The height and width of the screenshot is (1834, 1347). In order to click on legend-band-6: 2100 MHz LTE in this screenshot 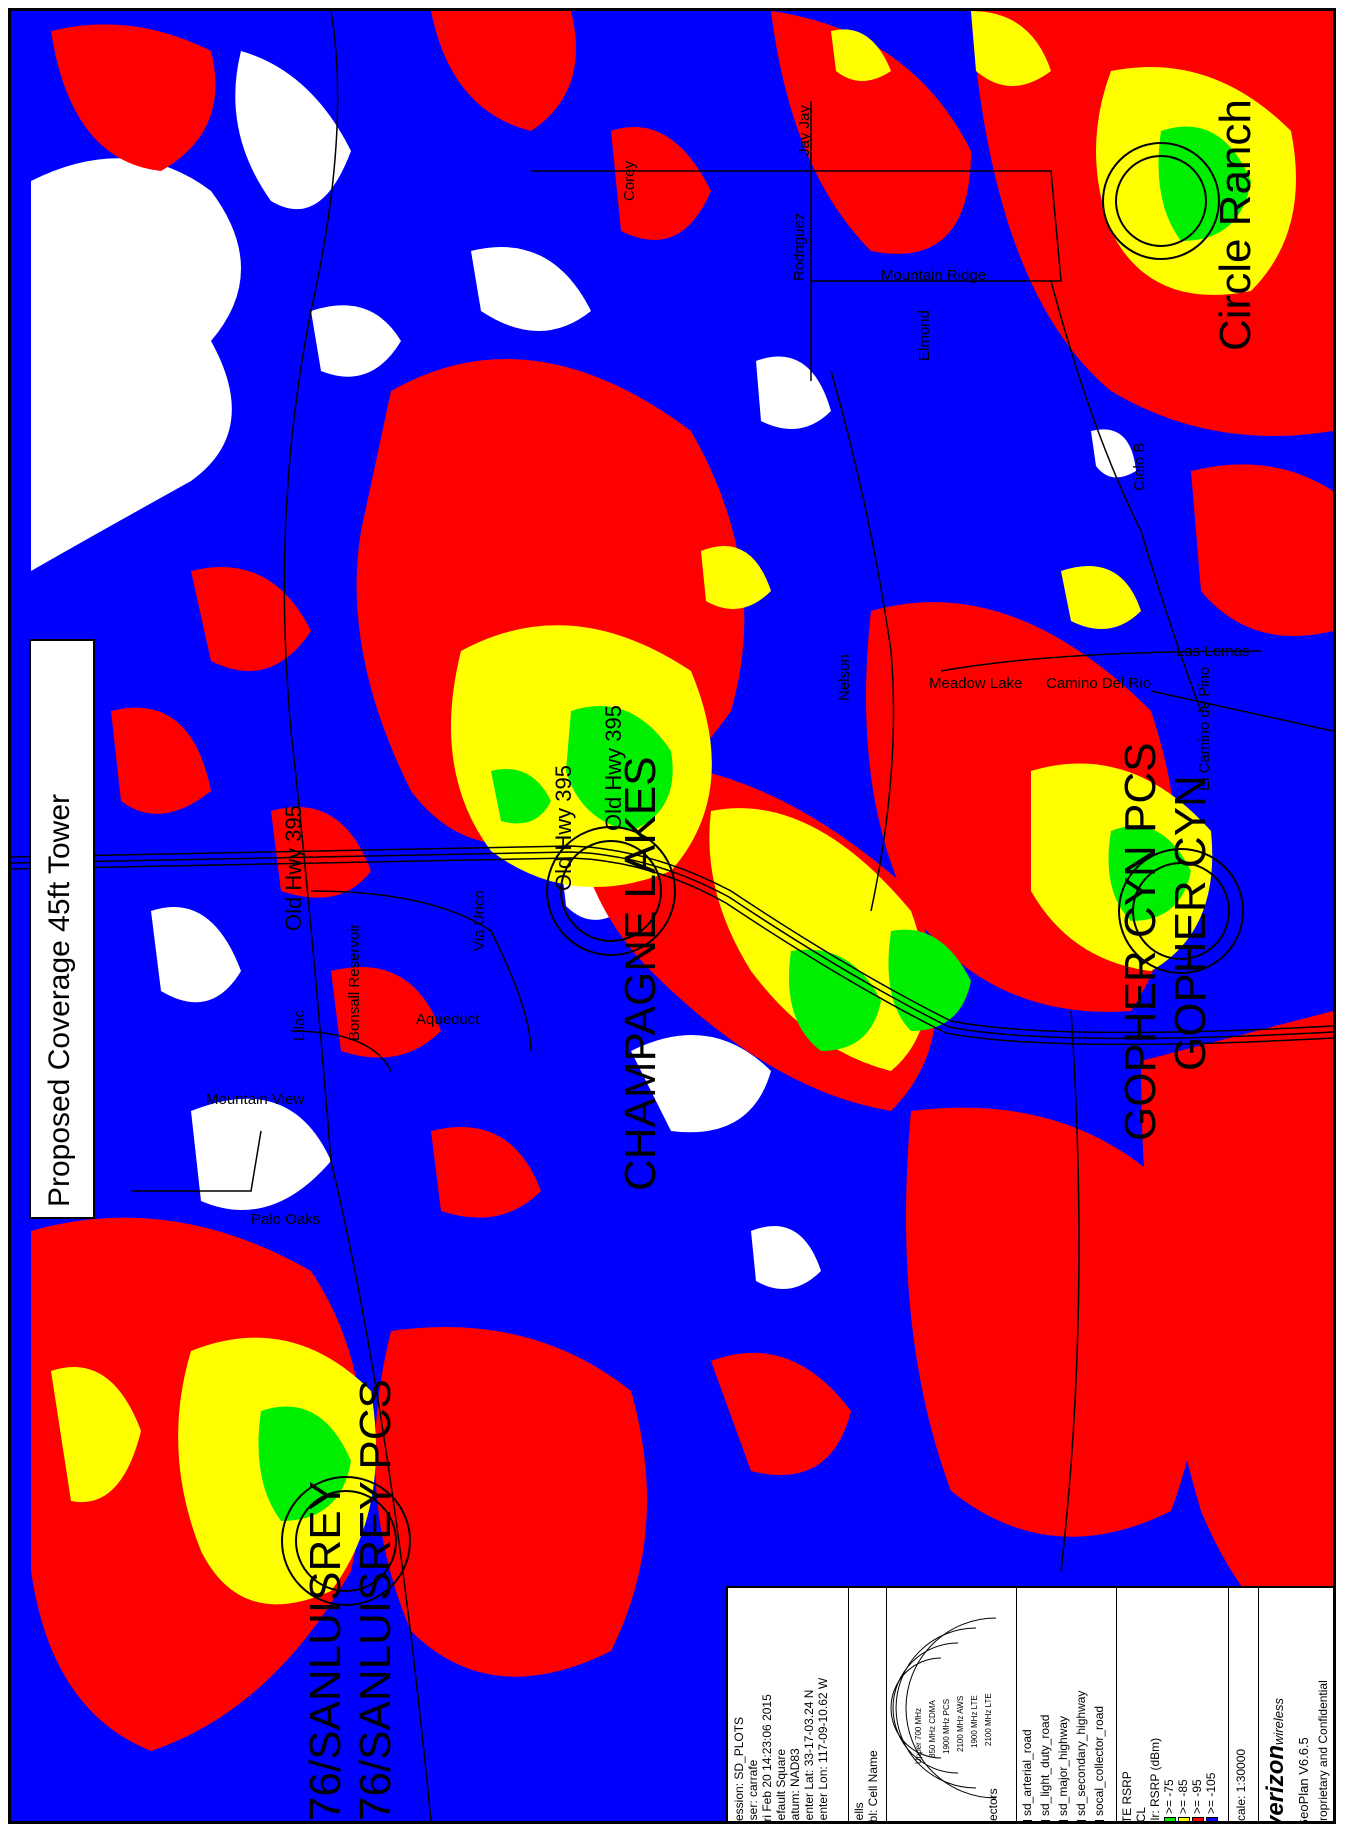, I will do `click(988, 1719)`.